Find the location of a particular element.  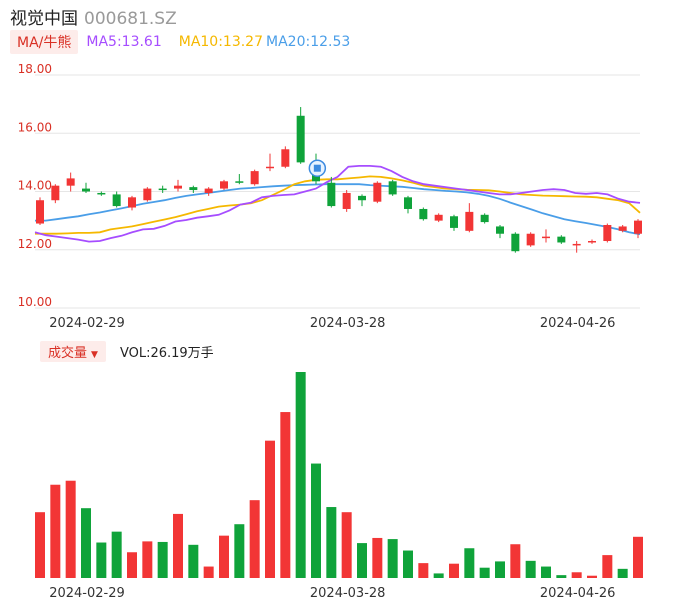

x-tick-label: 2024-03-28 is located at coordinates (348, 323).